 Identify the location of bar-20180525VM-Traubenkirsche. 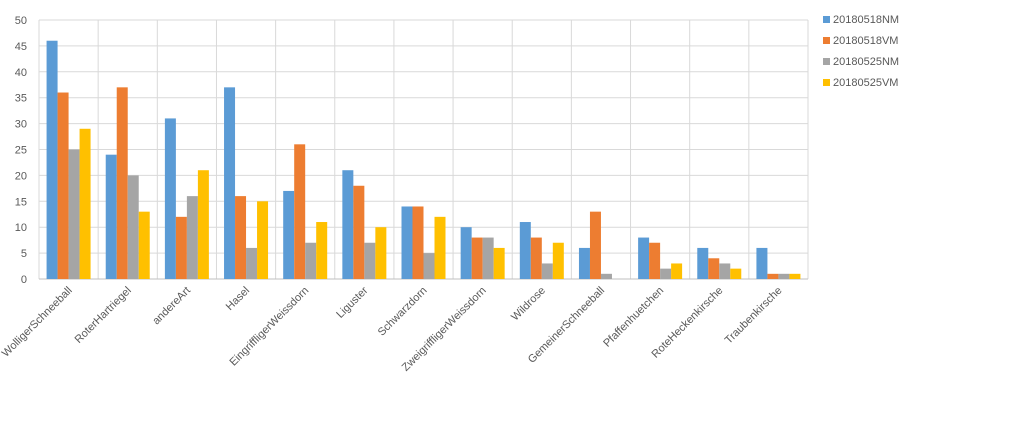
(795, 276).